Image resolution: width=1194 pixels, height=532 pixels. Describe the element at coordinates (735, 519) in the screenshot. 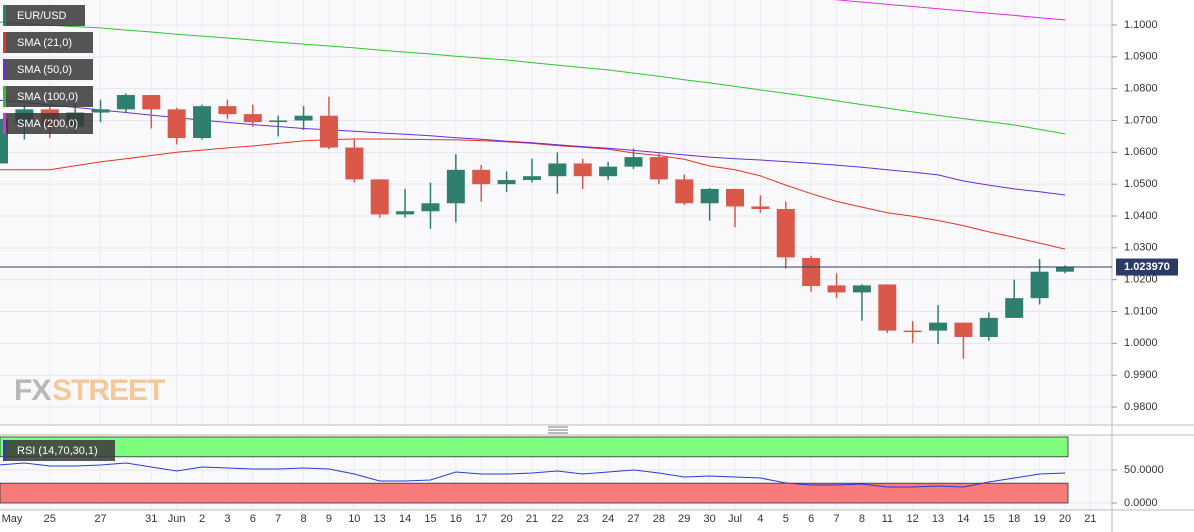

I see `x-tick-label: Jul` at that location.